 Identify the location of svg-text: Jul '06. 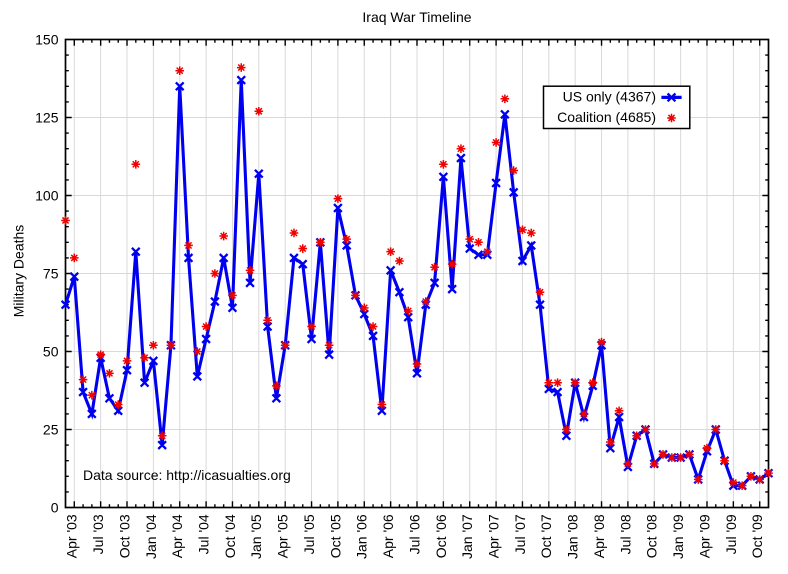
(414, 534).